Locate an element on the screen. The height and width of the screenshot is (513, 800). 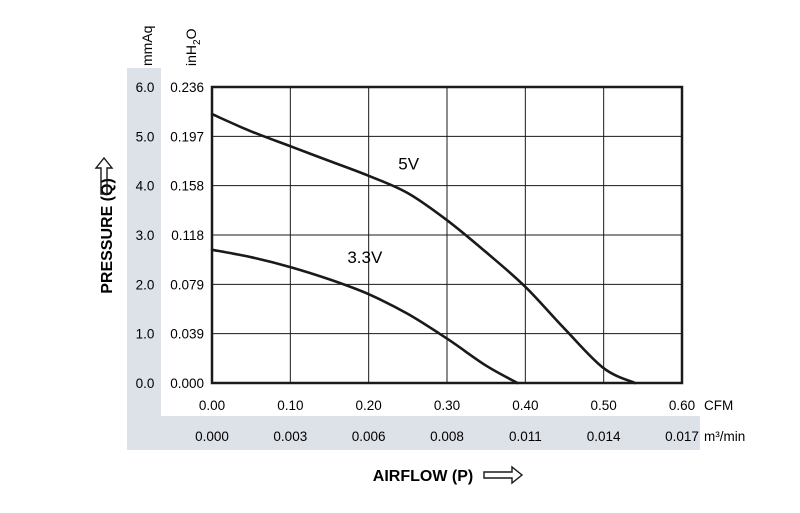
y-tick-label: 4.0 is located at coordinates (145, 186).